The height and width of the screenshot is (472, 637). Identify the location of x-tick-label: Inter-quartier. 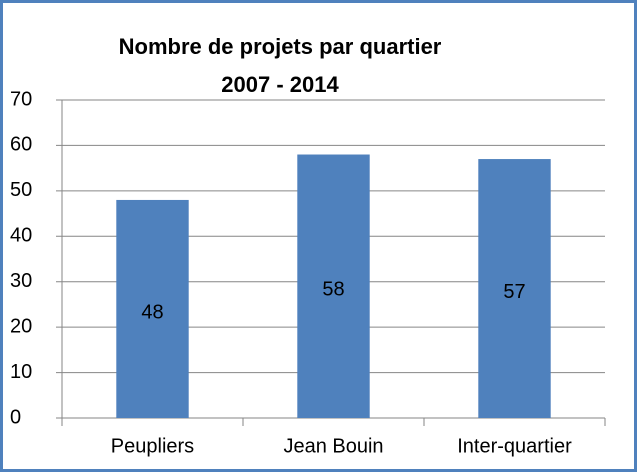
(514, 446).